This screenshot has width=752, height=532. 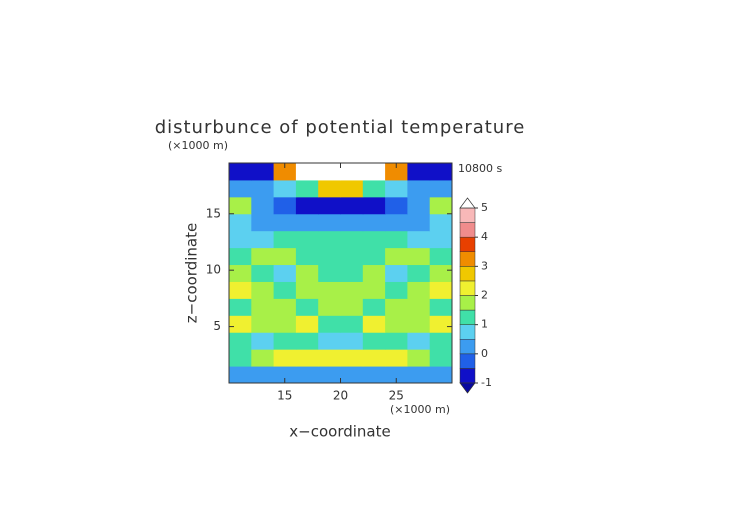 What do you see at coordinates (339, 432) in the screenshot?
I see `x-axis-label: x−coordinate` at bounding box center [339, 432].